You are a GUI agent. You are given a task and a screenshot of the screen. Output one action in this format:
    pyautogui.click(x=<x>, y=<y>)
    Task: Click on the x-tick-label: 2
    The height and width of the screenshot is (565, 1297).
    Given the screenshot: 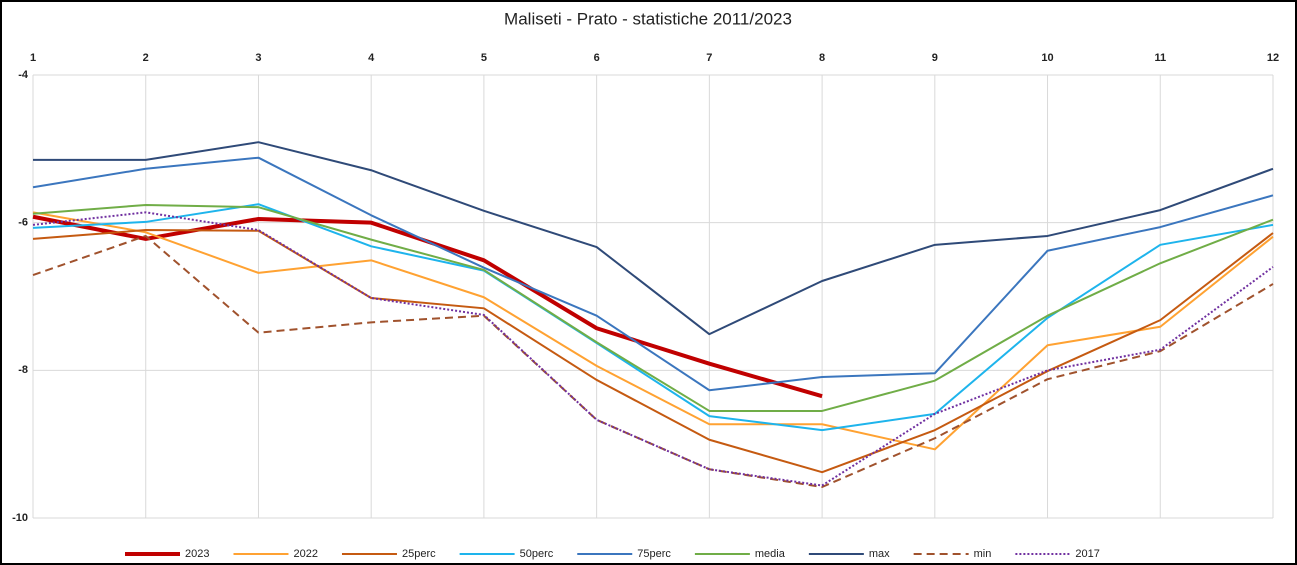 What is the action you would take?
    pyautogui.click(x=146, y=58)
    